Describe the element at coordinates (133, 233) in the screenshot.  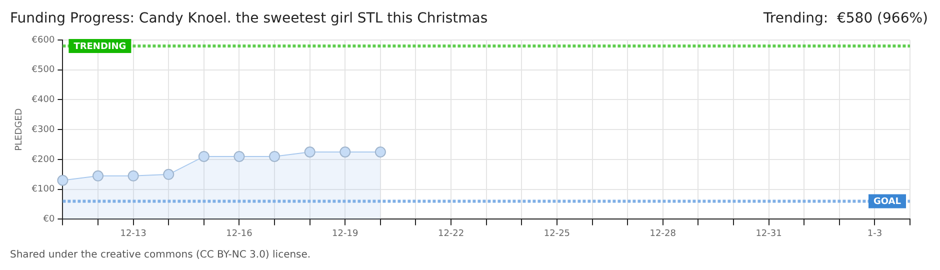
I see `x-tick-label: 12-13` at that location.